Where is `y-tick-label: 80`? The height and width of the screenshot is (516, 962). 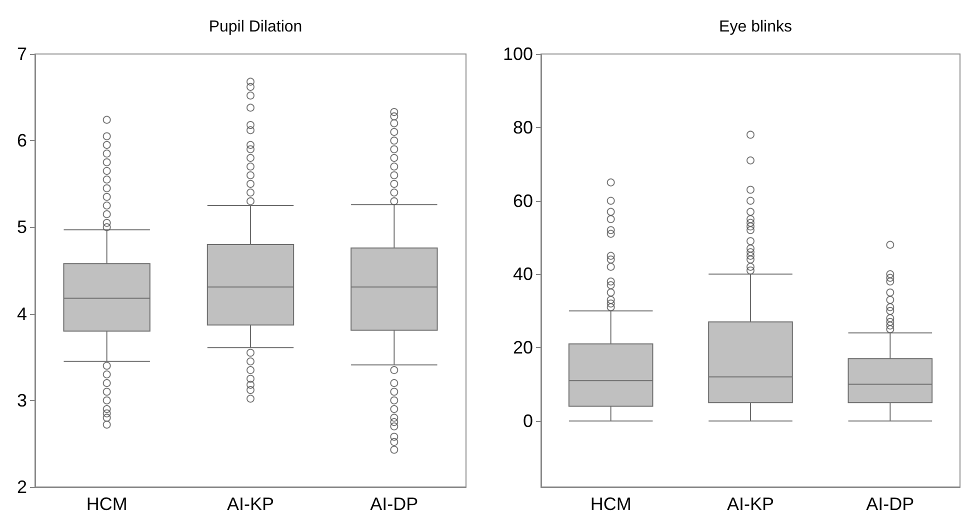
y-tick-label: 80 is located at coordinates (522, 127).